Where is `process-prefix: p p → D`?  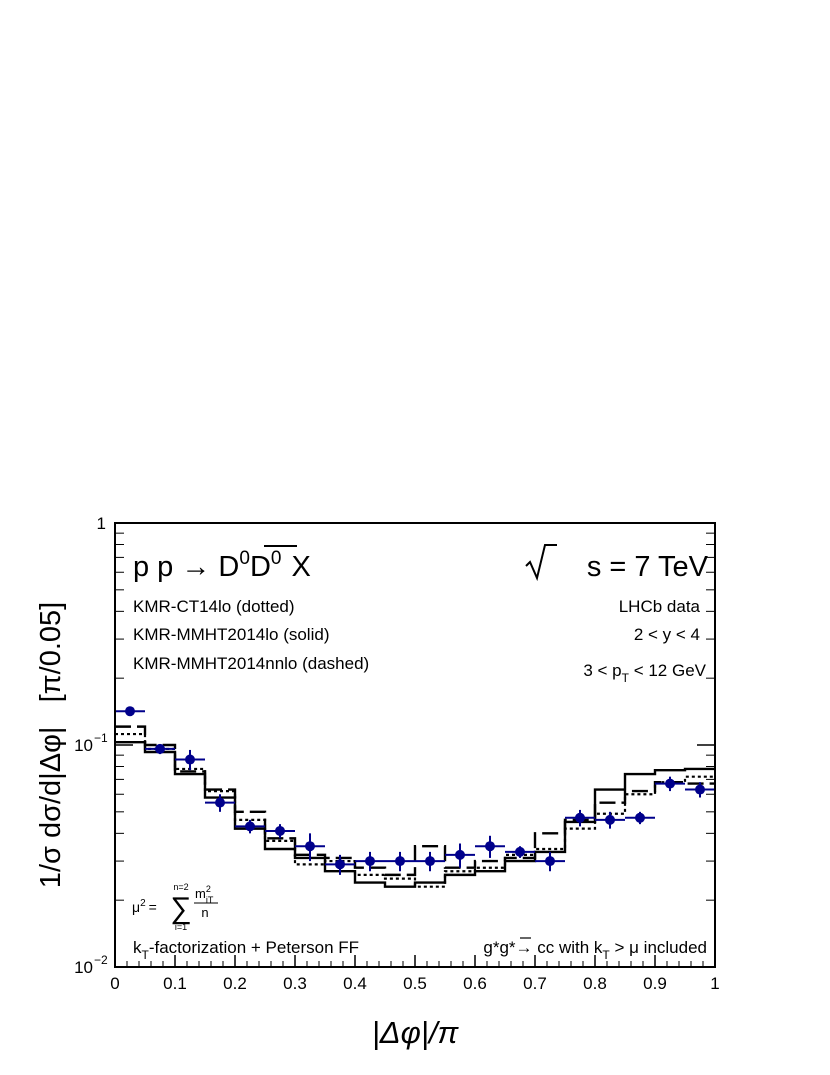 process-prefix: p p → D is located at coordinates (186, 567).